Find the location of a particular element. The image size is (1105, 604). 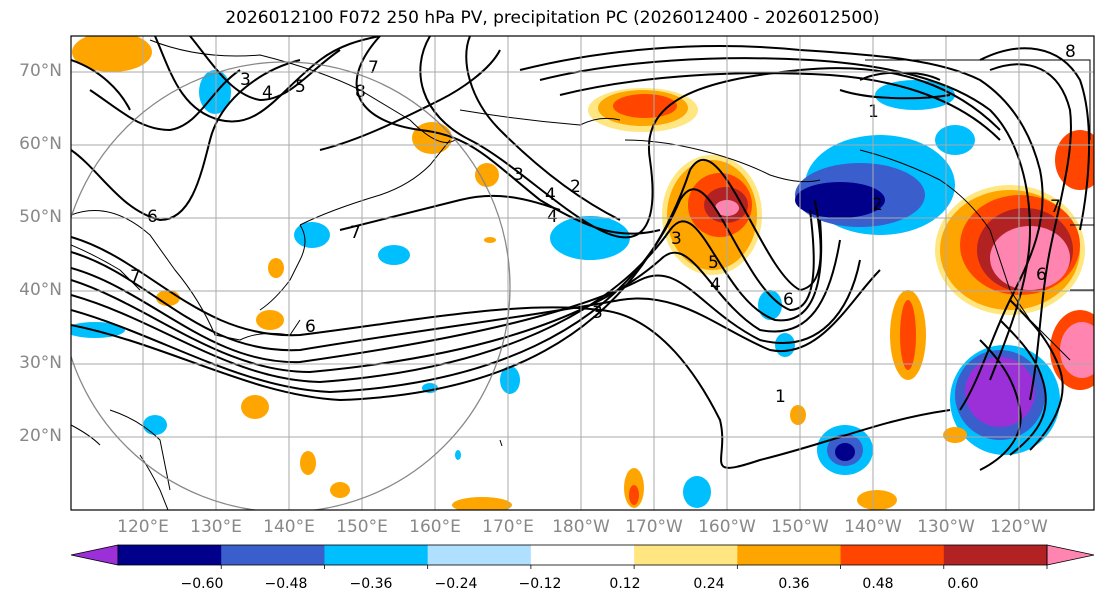

lon-label-180w: 180°W is located at coordinates (581, 527).